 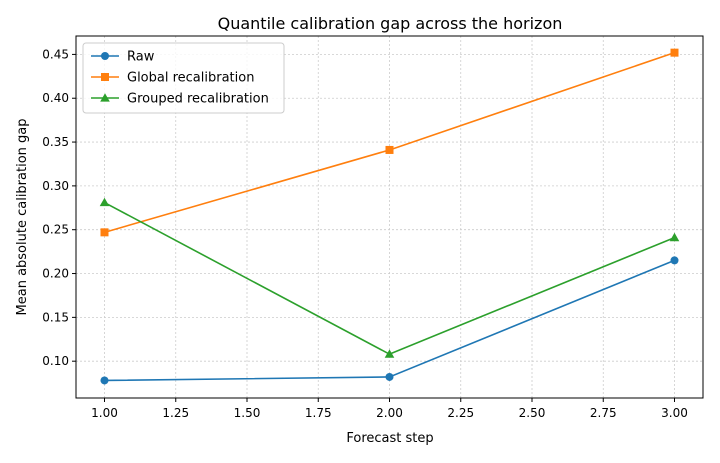 I want to click on x-tick-label: 2.50, so click(x=532, y=413).